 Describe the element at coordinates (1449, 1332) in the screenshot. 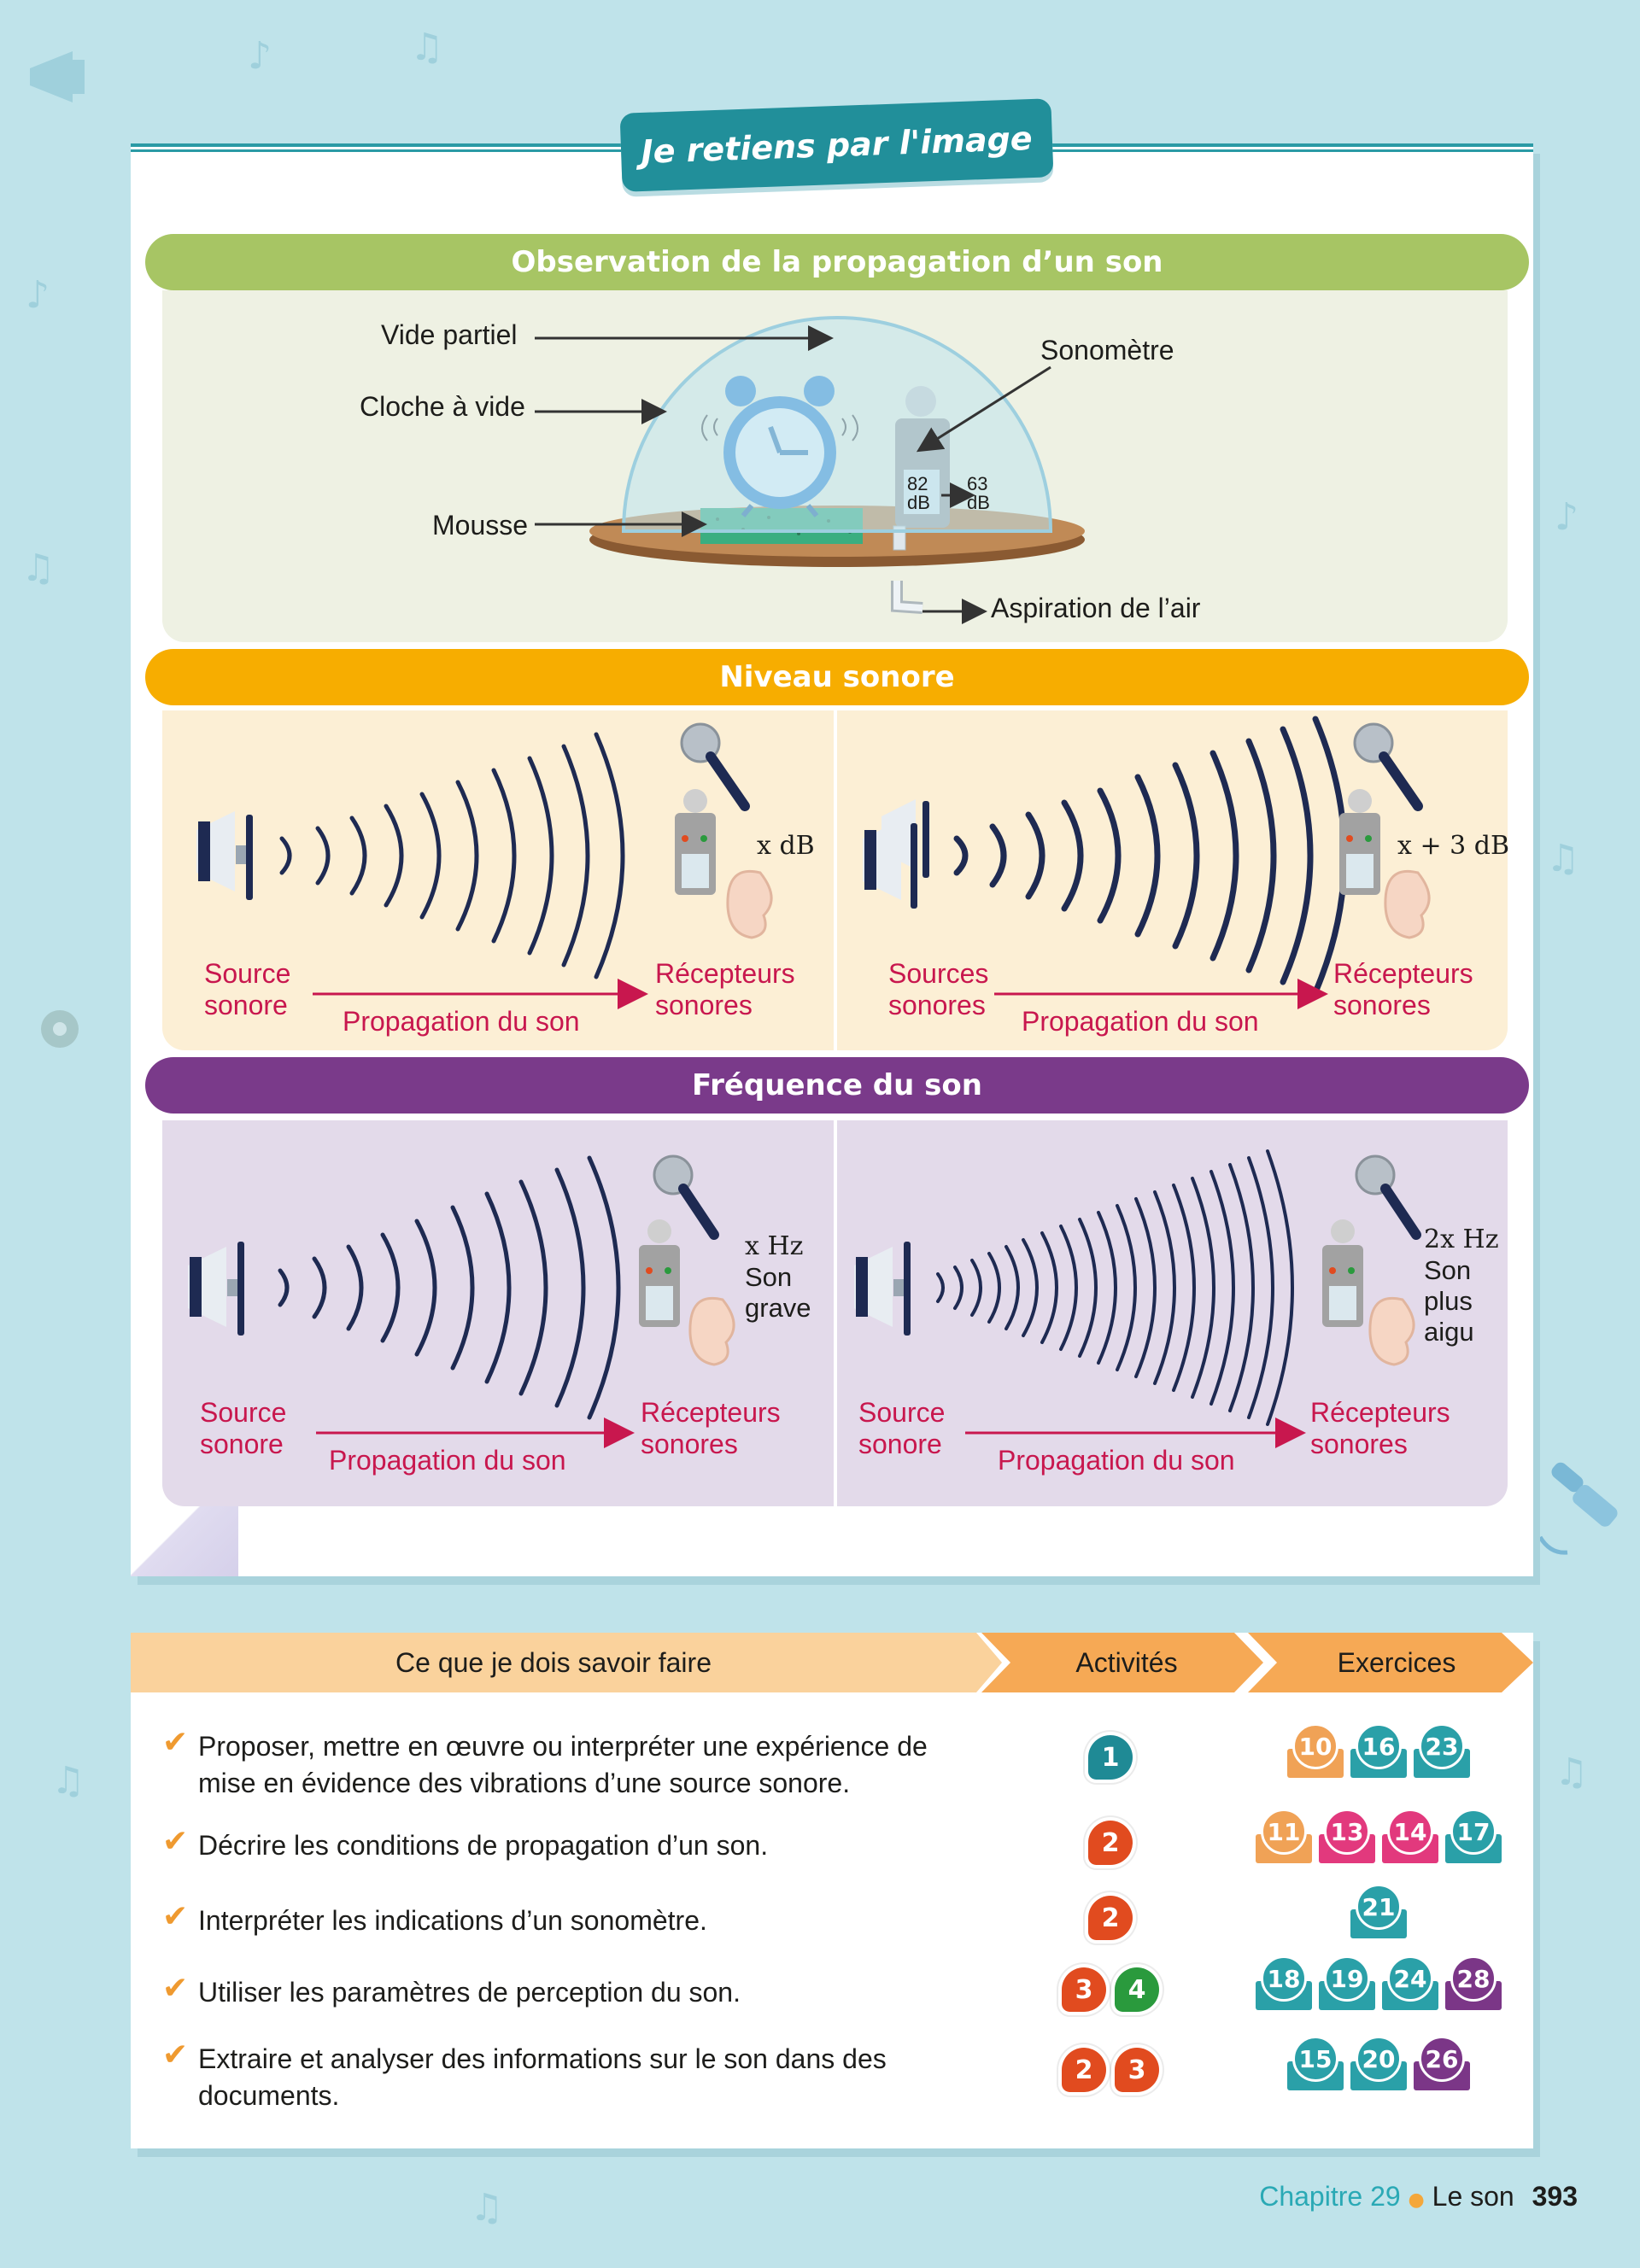

I see `freq-right-desc-3: aigu` at that location.